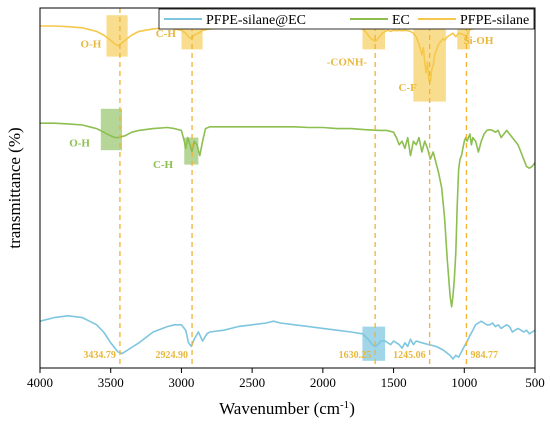 The height and width of the screenshot is (427, 550). What do you see at coordinates (494, 20) in the screenshot?
I see `legend-label-2: PFPE-silane` at bounding box center [494, 20].